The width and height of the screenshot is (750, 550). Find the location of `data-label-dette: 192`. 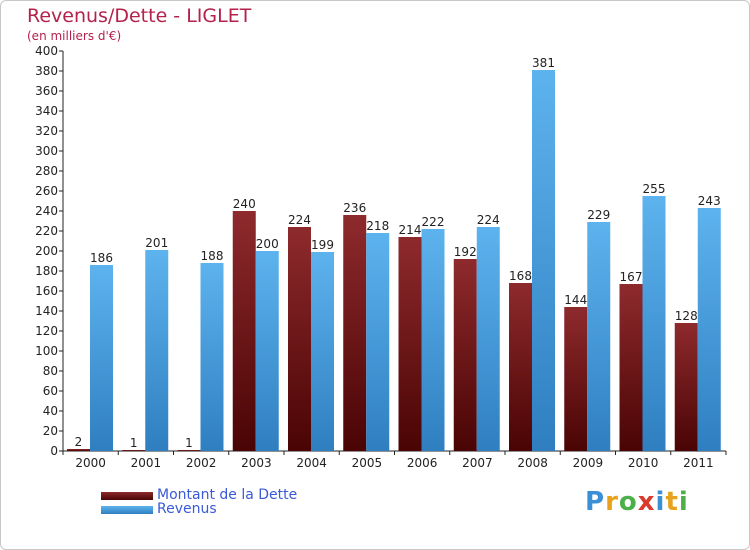

data-label-dette: 192 is located at coordinates (465, 252).